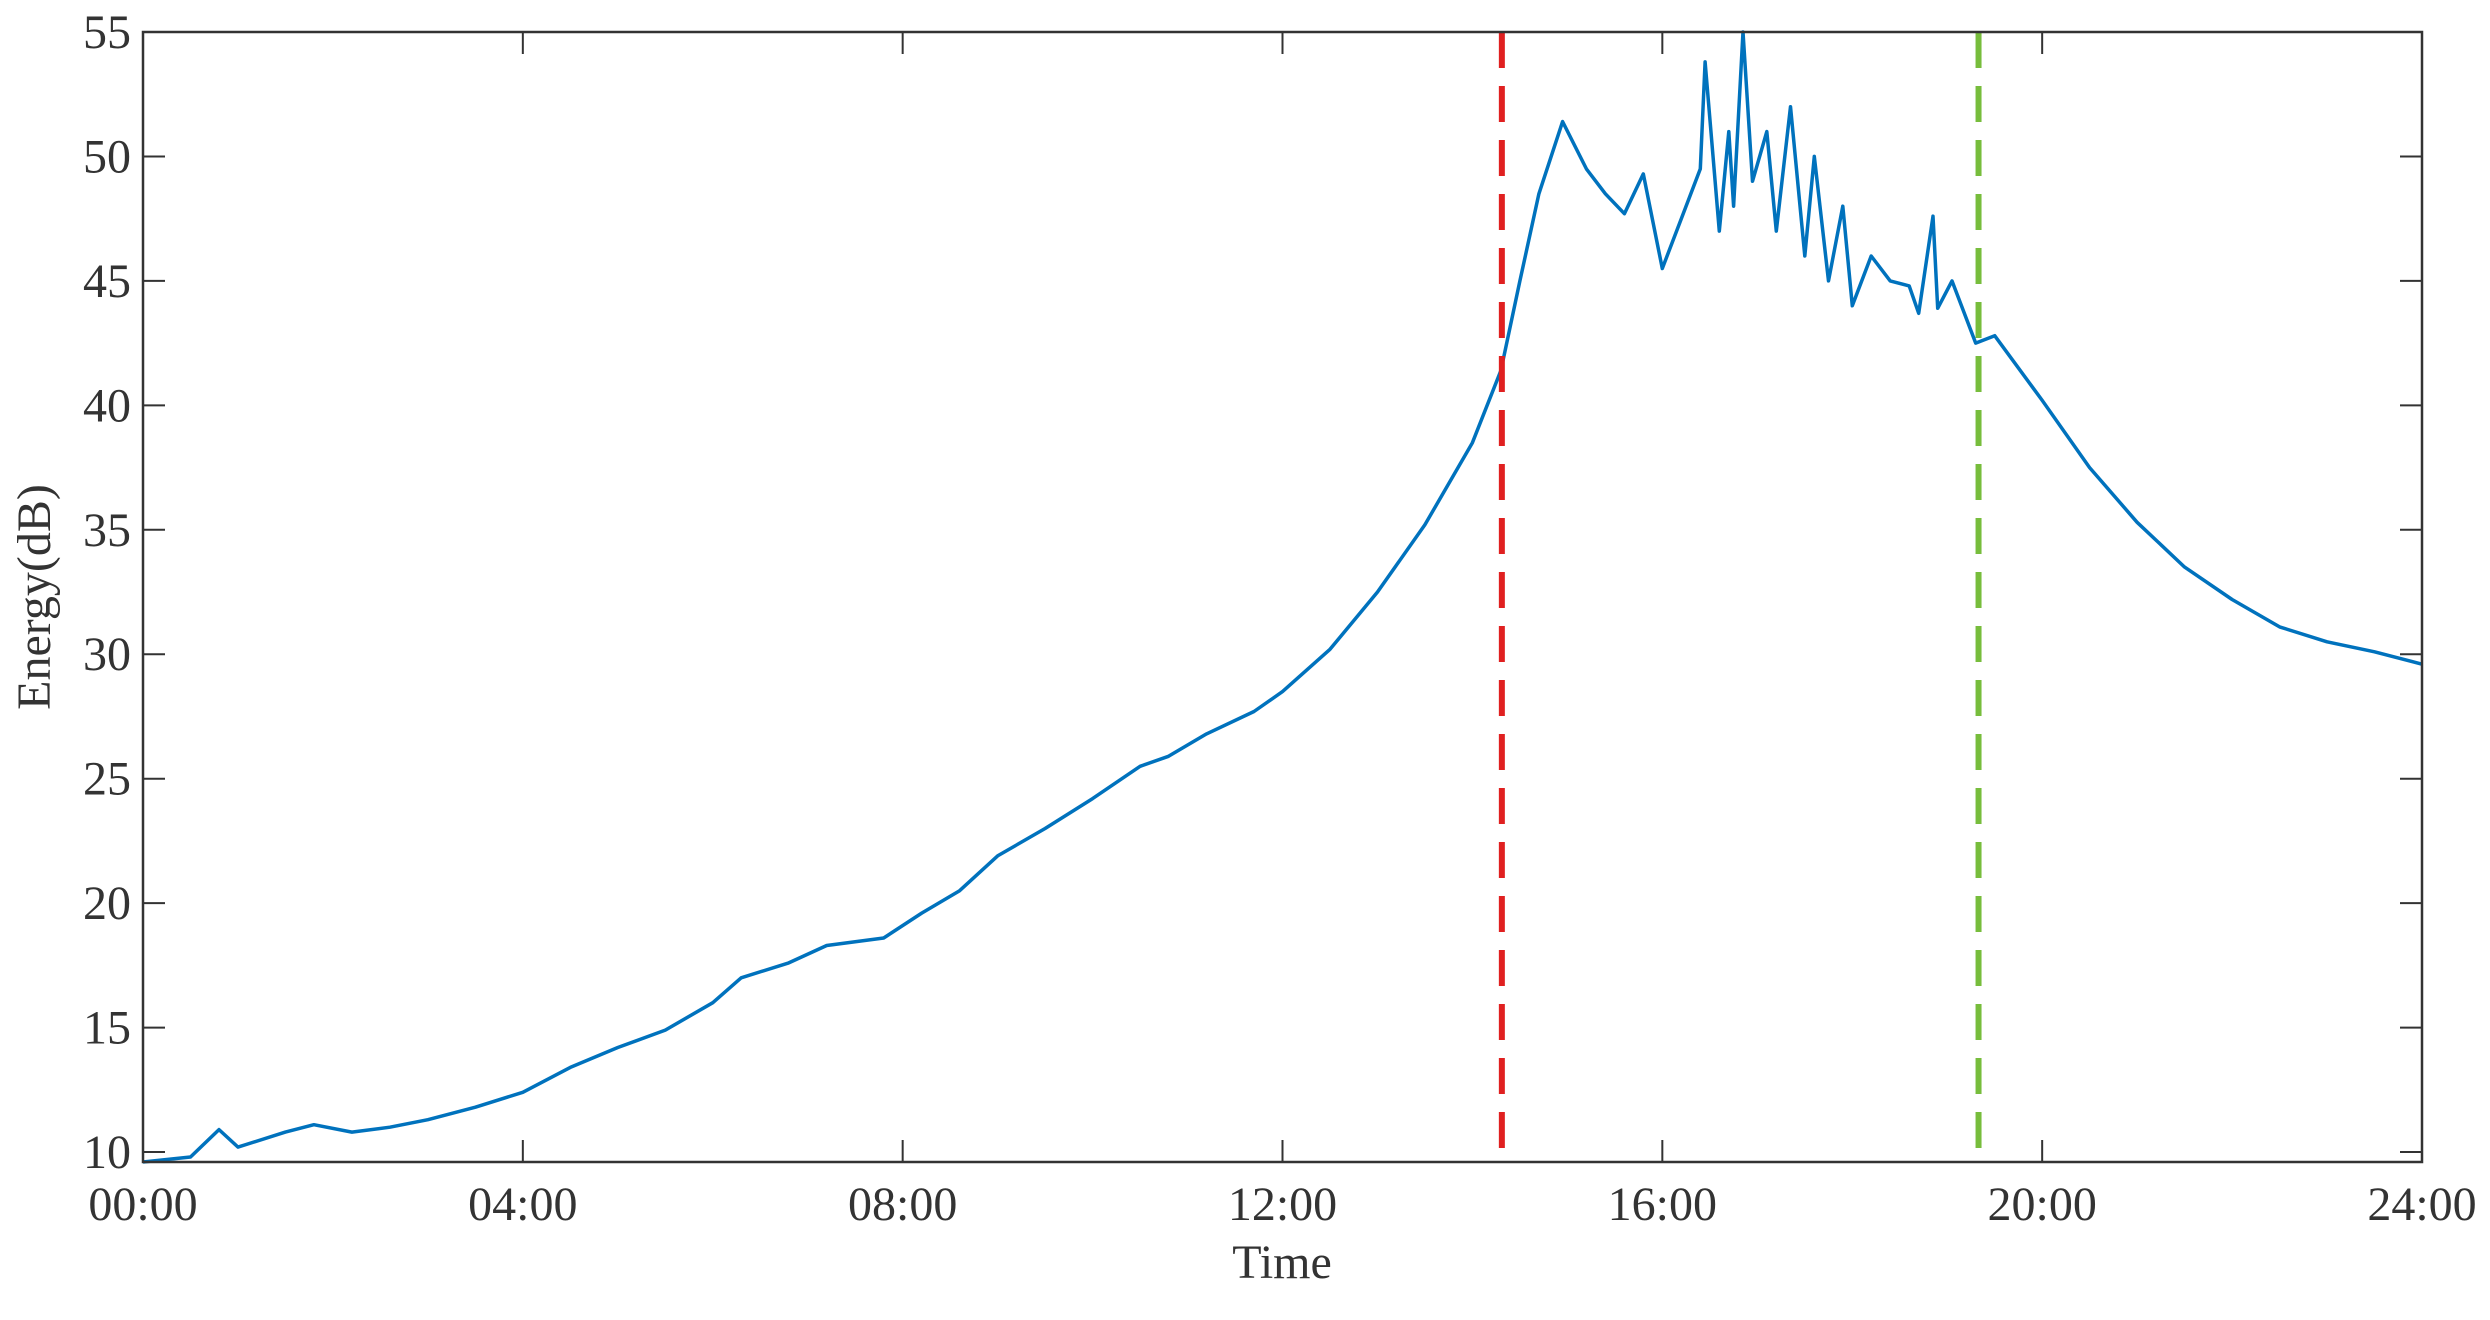 This screenshot has width=2490, height=1320. I want to click on y-tick-label: 55, so click(107, 32).